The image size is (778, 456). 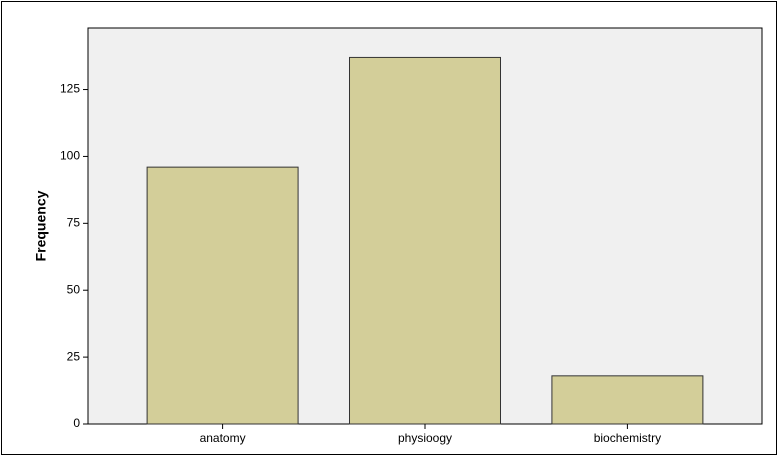 What do you see at coordinates (70, 156) in the screenshot?
I see `y-tick-label: 100` at bounding box center [70, 156].